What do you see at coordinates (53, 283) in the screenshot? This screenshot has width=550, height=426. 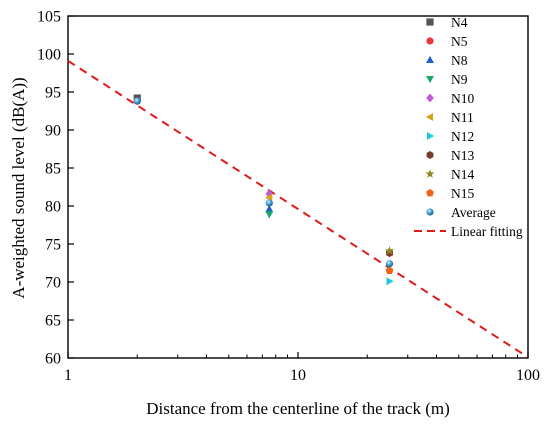 I see `y-tick-label-70: 70` at bounding box center [53, 283].